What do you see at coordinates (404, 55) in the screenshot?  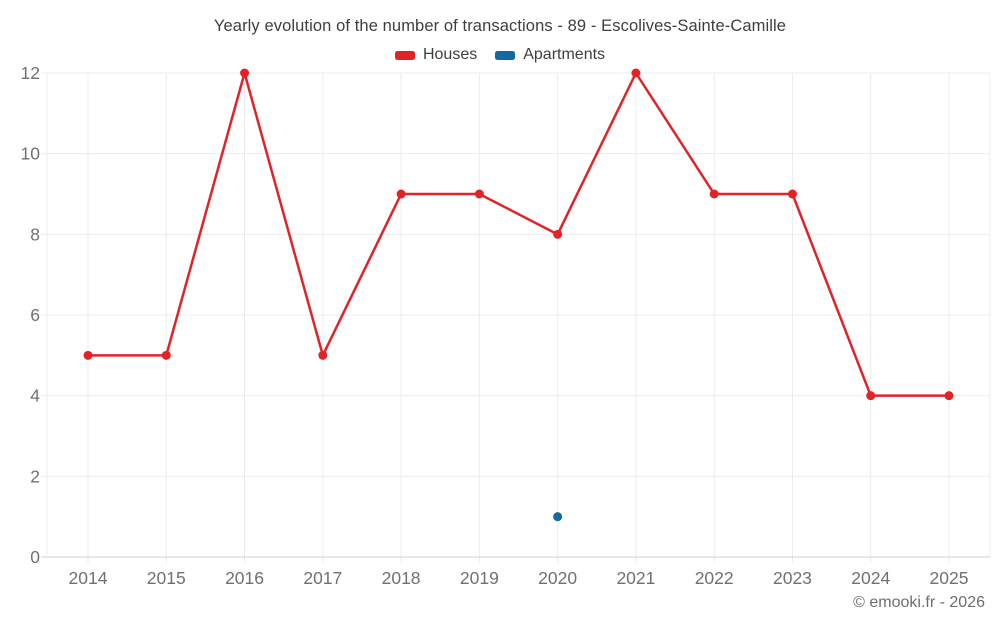 I see `houses-legend-marker` at bounding box center [404, 55].